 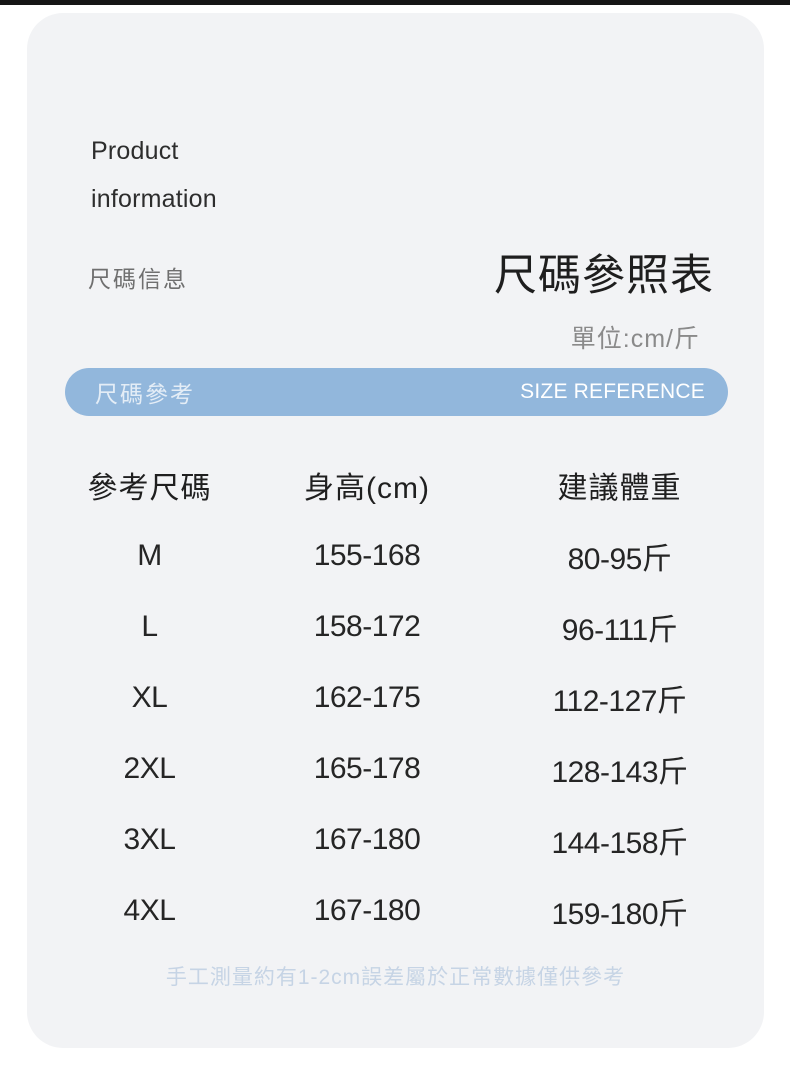 I want to click on table-row: M 155-168 80-95斤, so click(x=402, y=555).